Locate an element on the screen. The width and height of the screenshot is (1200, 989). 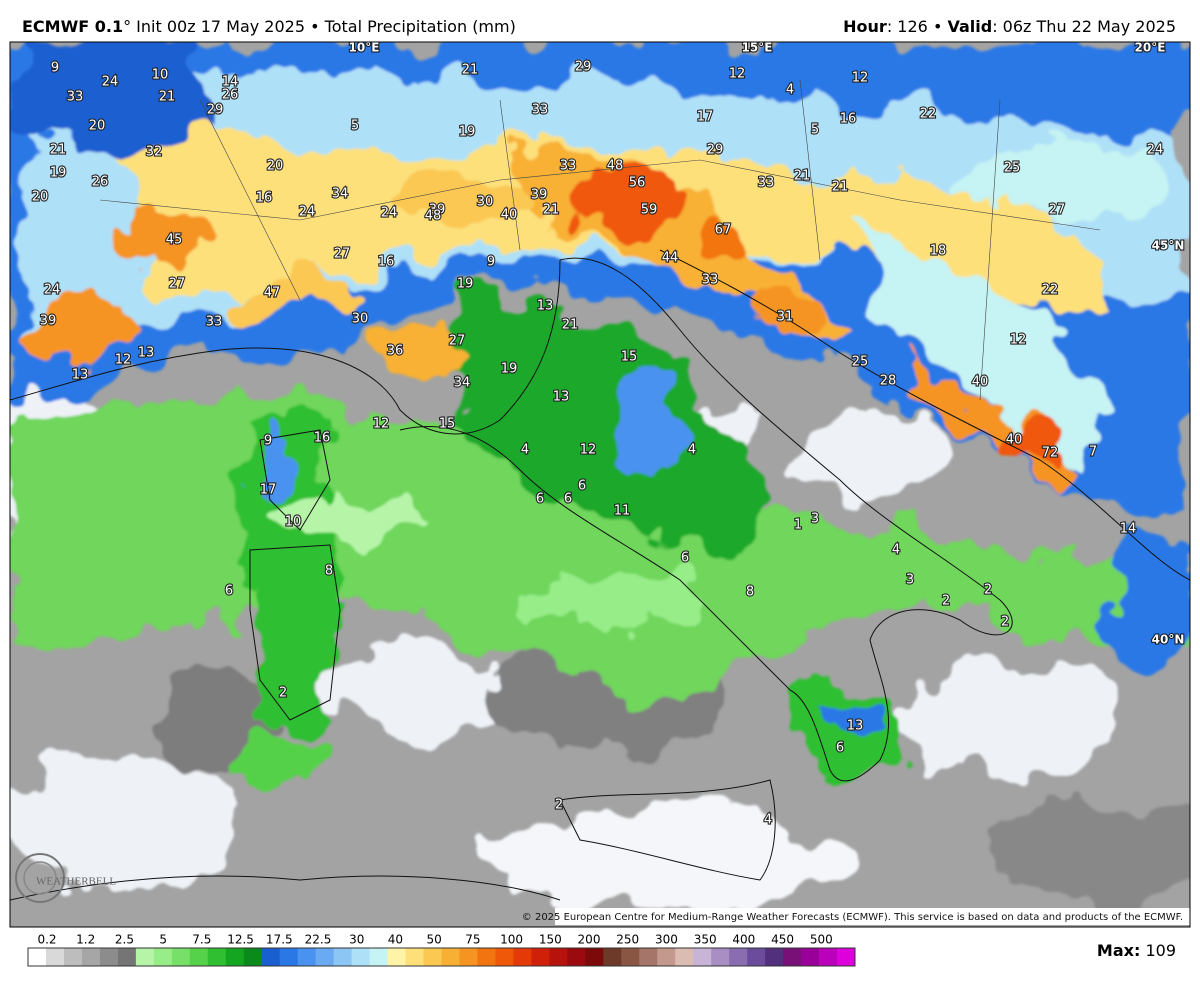
legend-tick-label: 350 is located at coordinates (705, 940).